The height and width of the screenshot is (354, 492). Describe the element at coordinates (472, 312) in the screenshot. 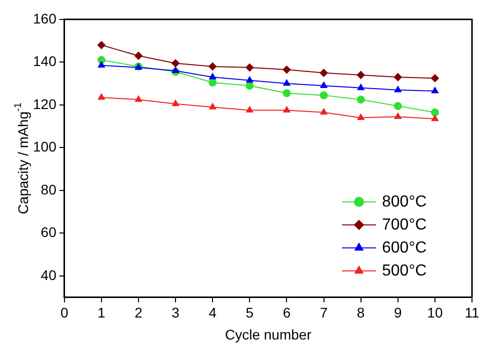

I see `x-tick-label: 11` at that location.